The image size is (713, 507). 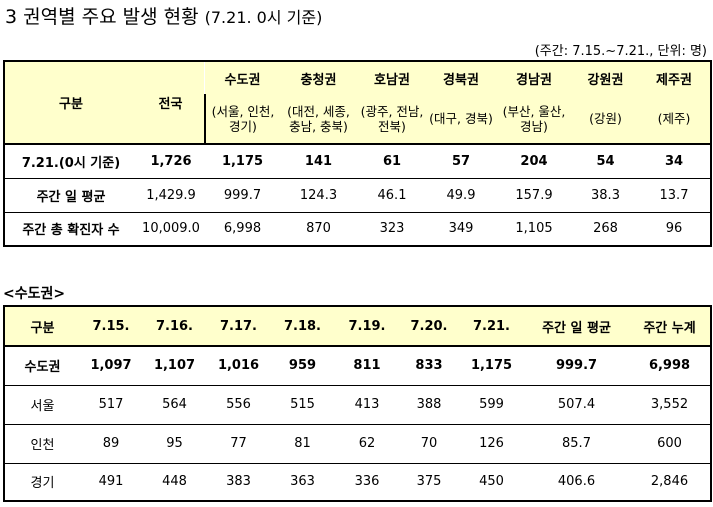 I want to click on cell-value: 450, so click(x=491, y=482).